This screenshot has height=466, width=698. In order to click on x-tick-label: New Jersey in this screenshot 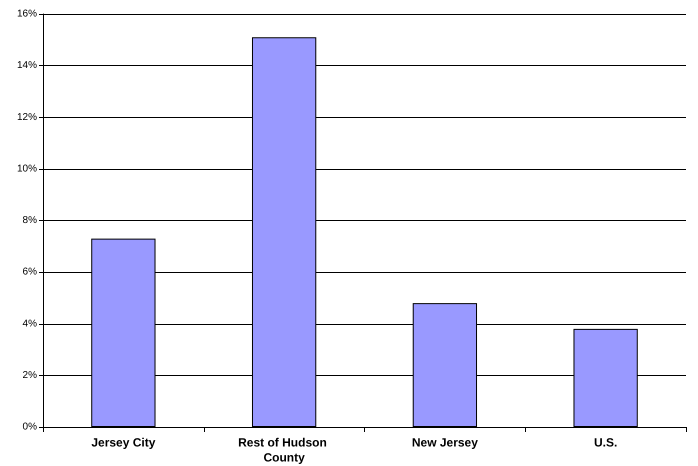, I will do `click(445, 443)`.